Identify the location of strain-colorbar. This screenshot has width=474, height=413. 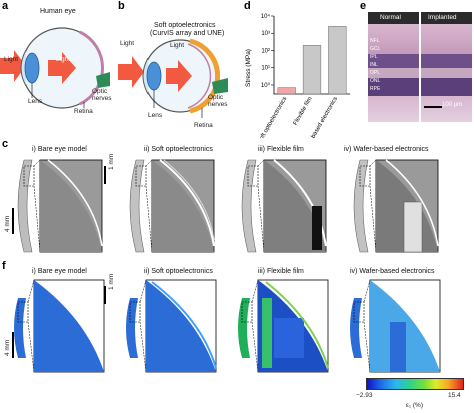
(415, 384).